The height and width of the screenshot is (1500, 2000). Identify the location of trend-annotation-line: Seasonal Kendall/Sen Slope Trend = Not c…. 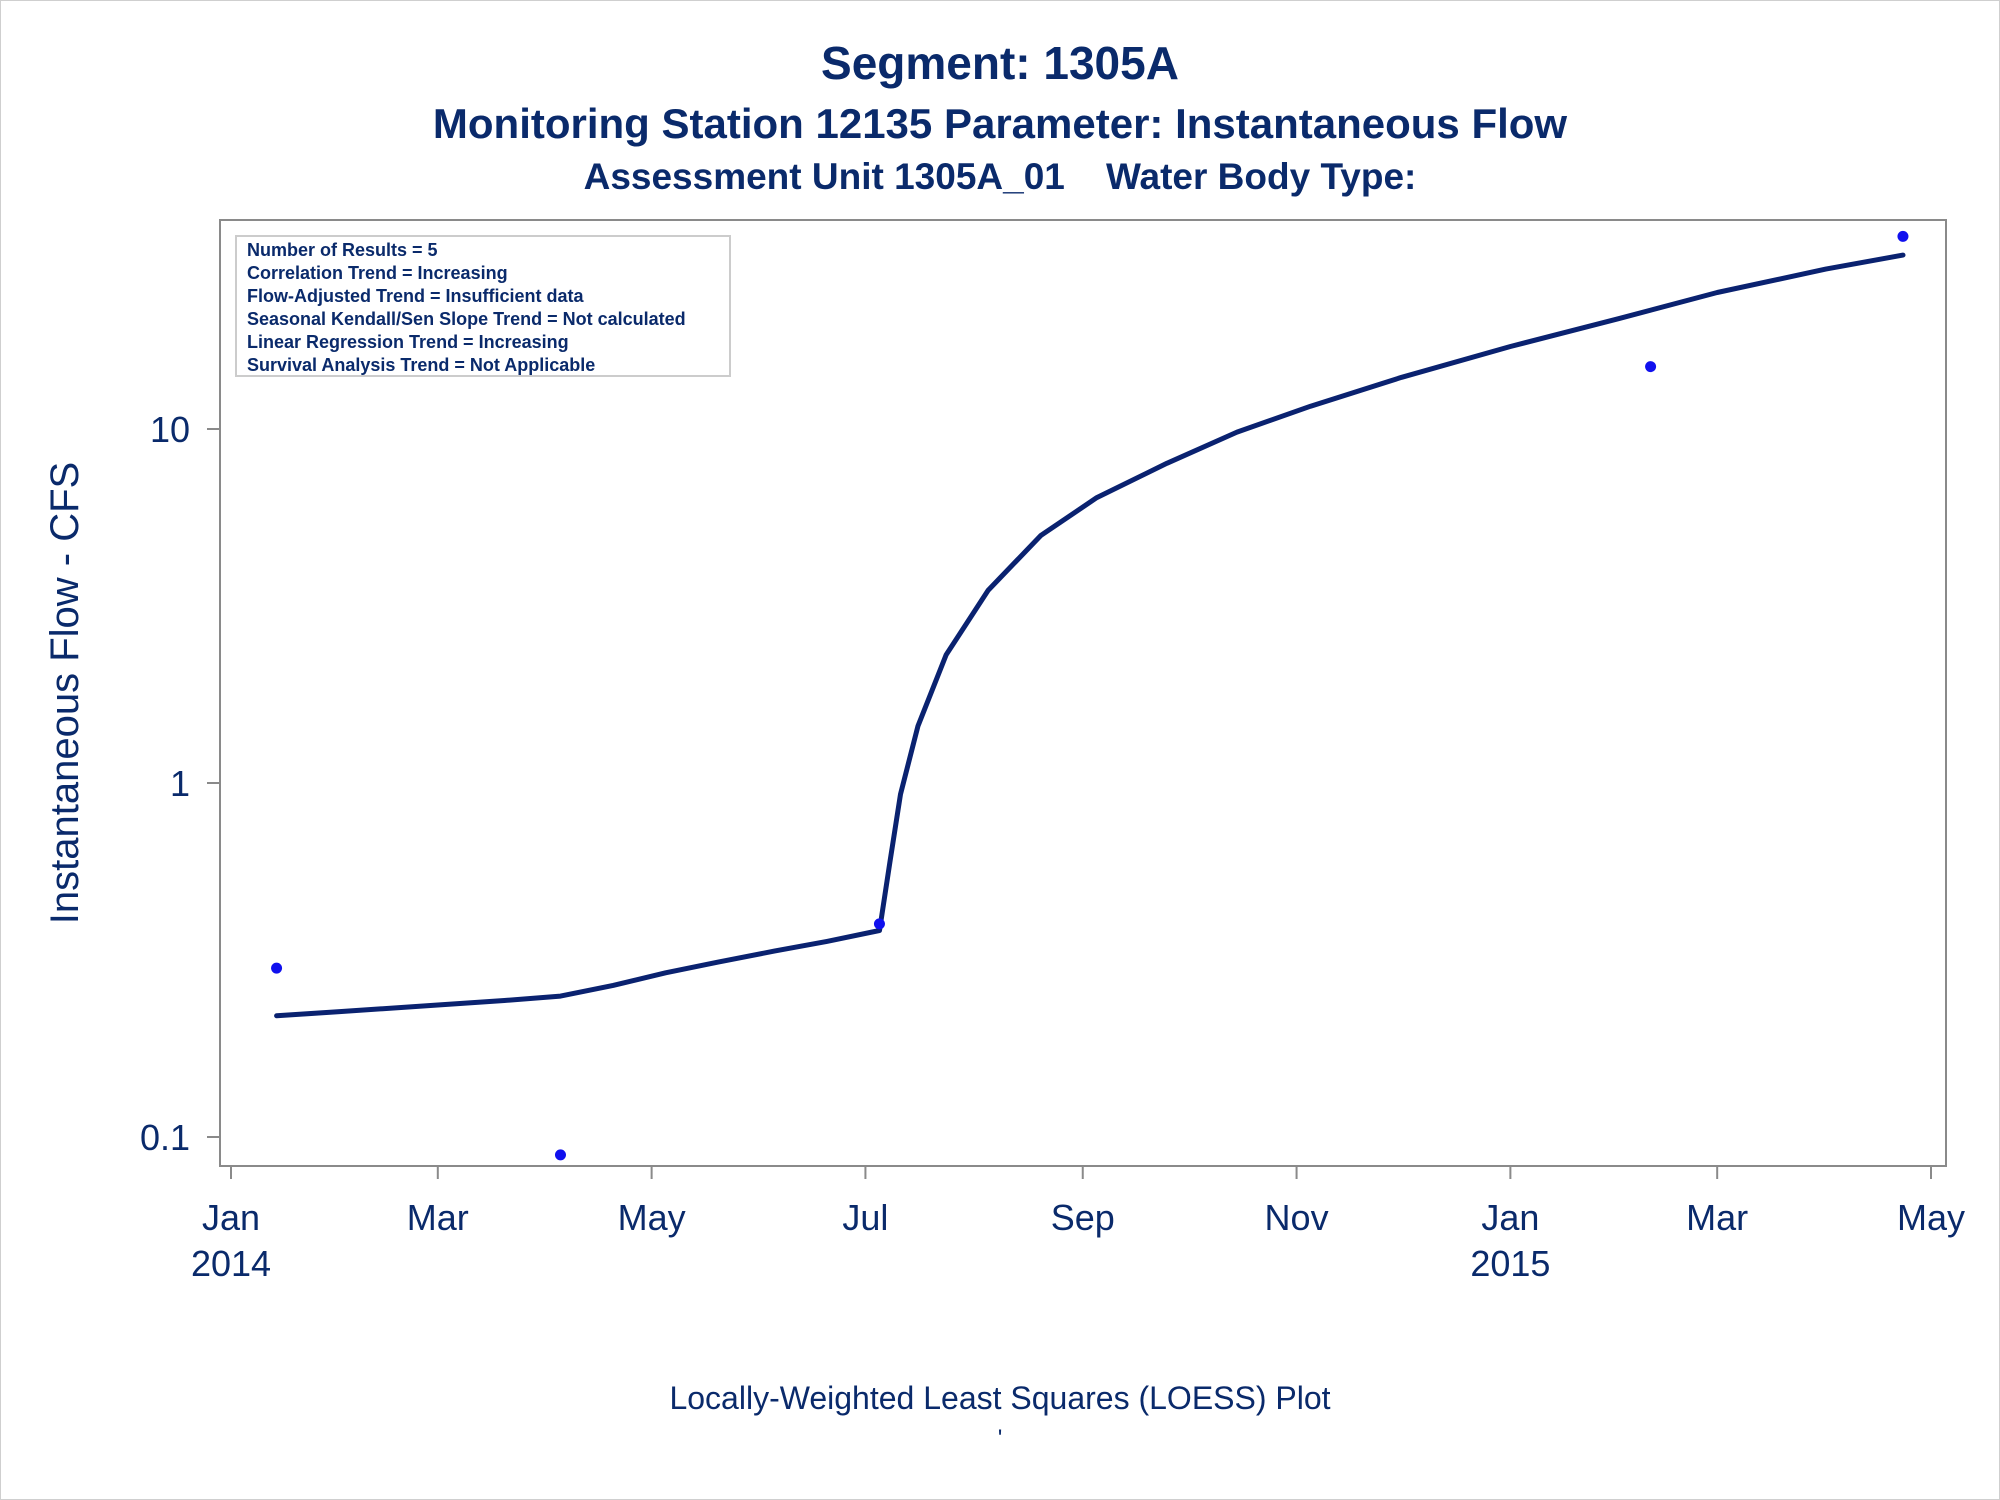
(466, 319).